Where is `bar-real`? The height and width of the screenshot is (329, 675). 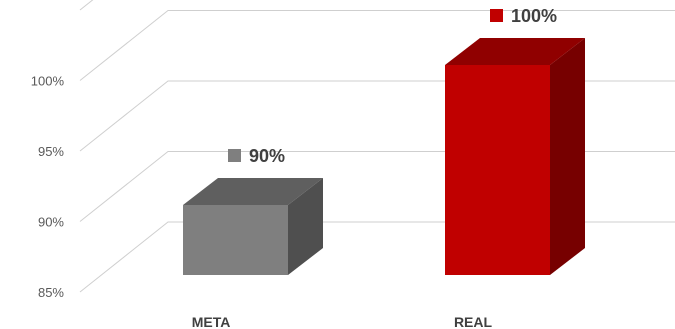 bar-real is located at coordinates (515, 156).